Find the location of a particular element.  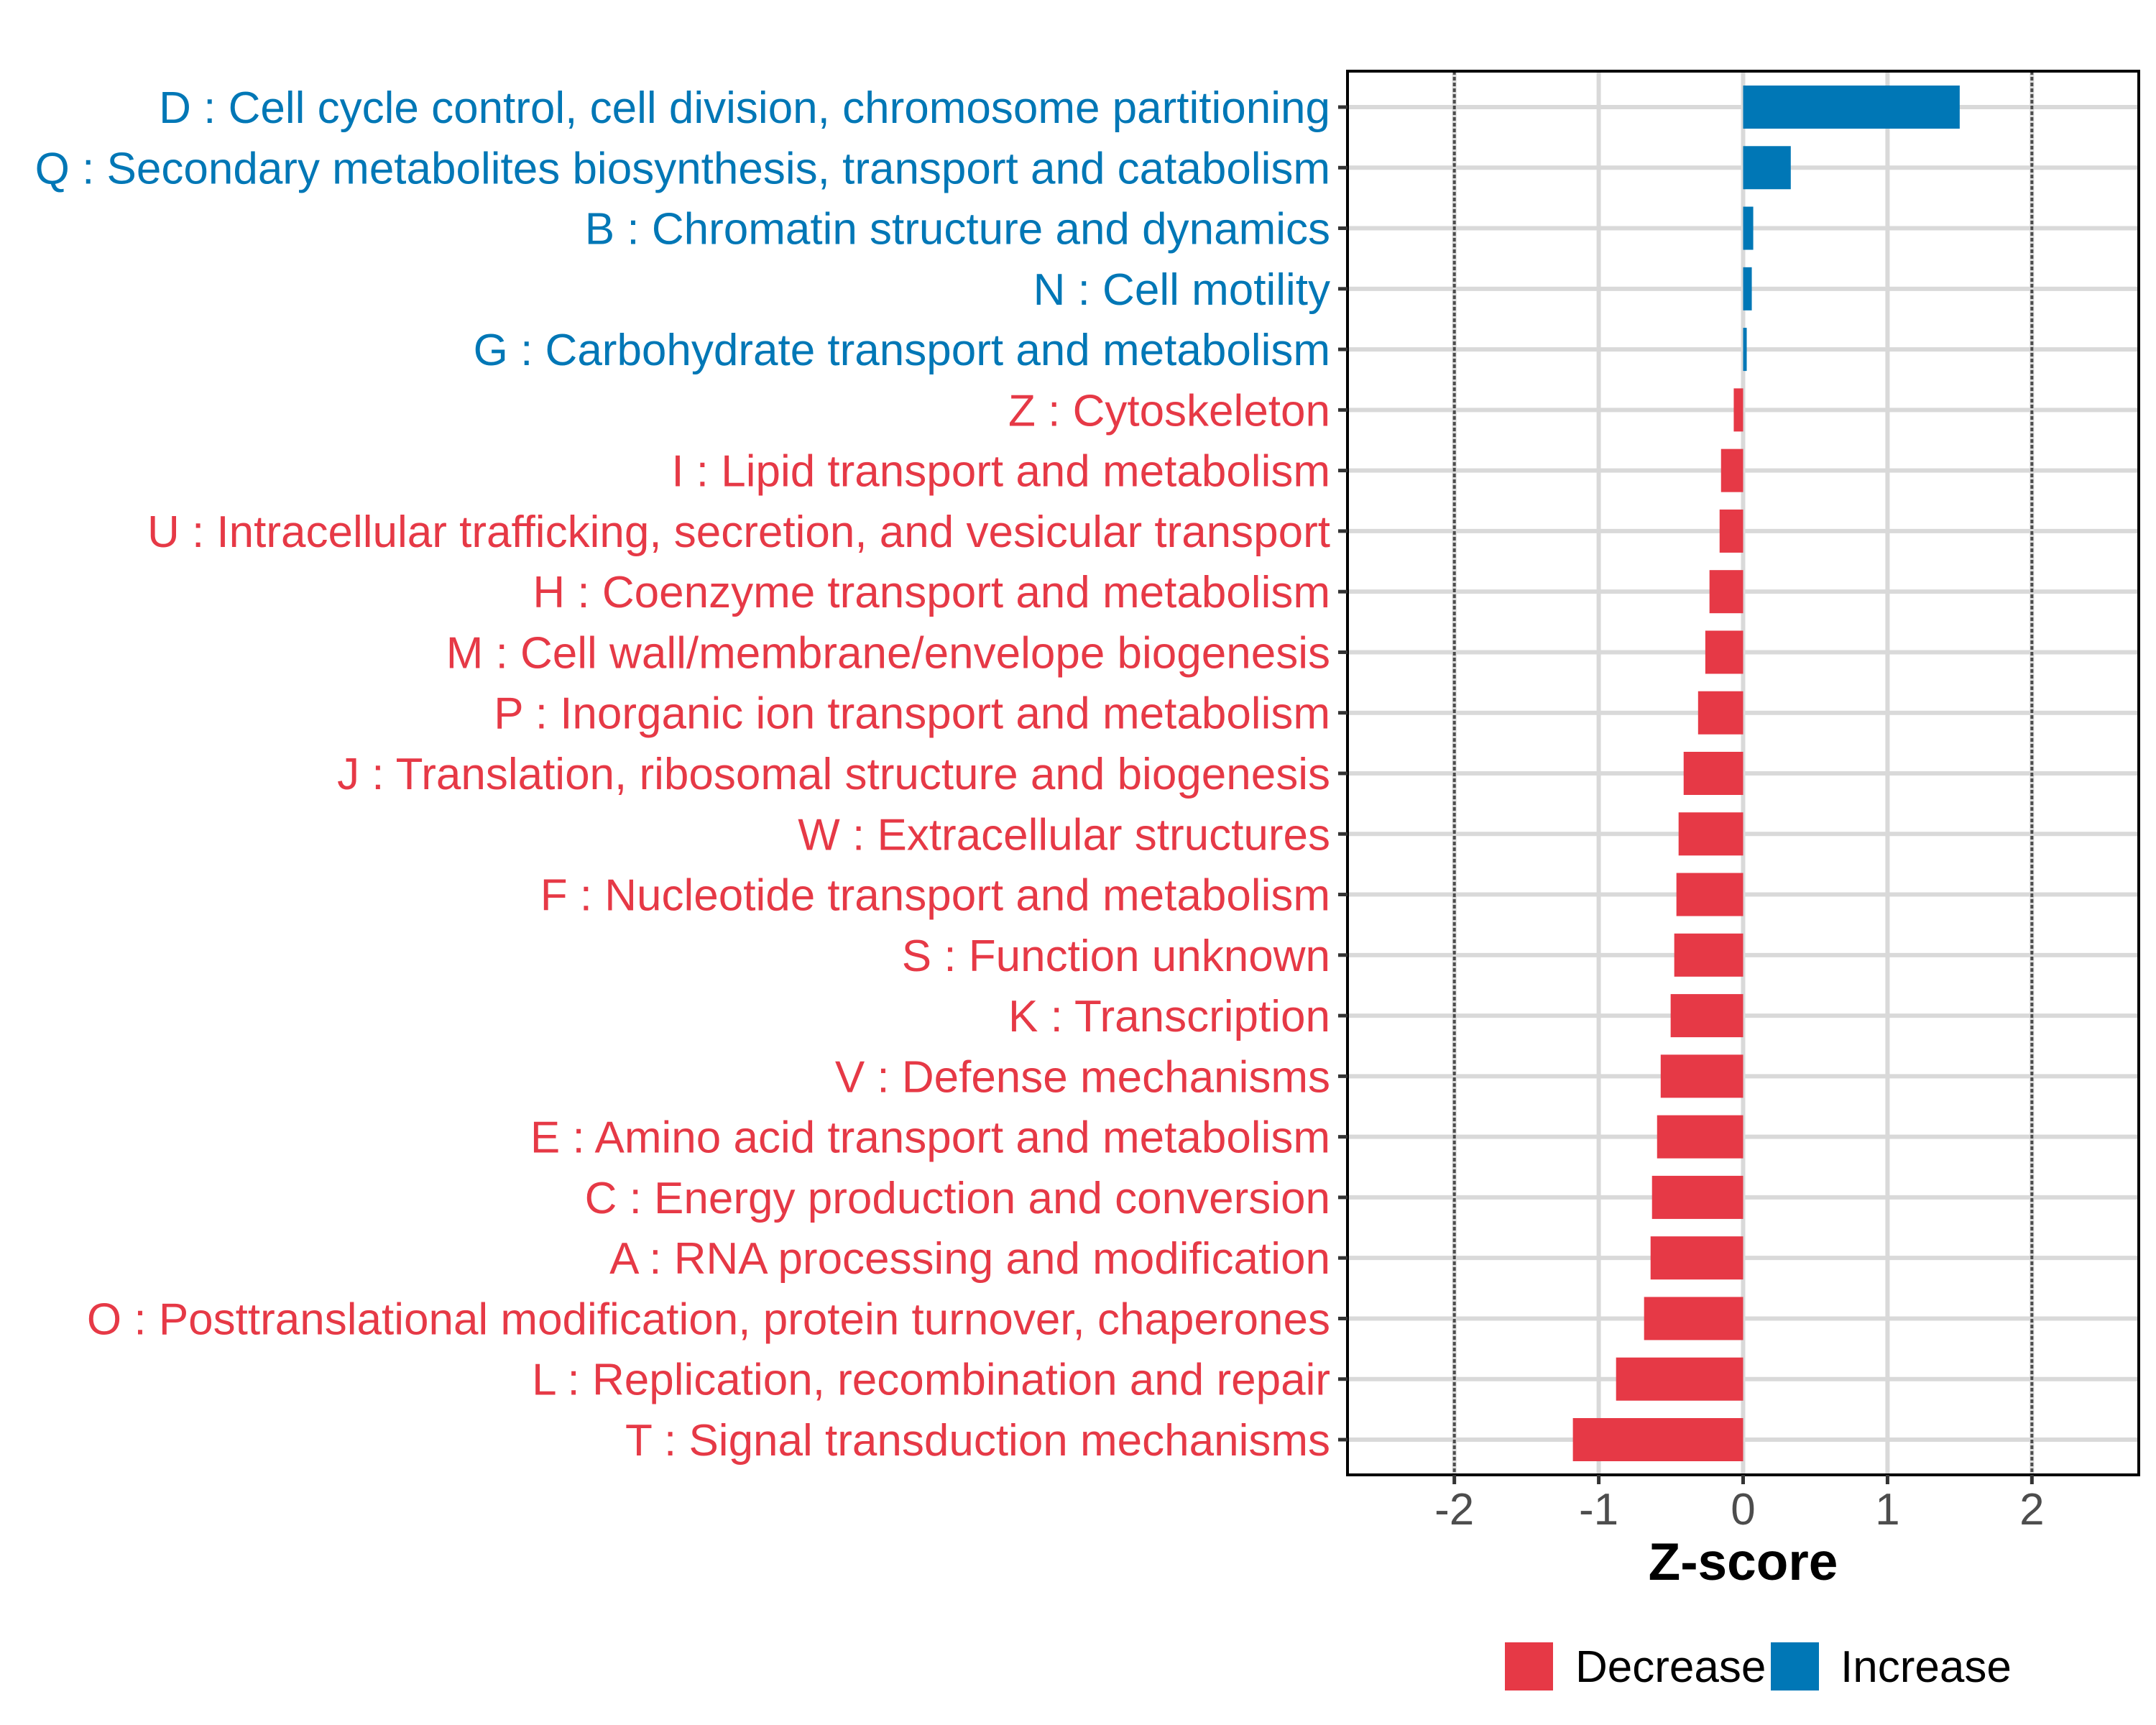

legend-swatch-increase is located at coordinates (1795, 1666).